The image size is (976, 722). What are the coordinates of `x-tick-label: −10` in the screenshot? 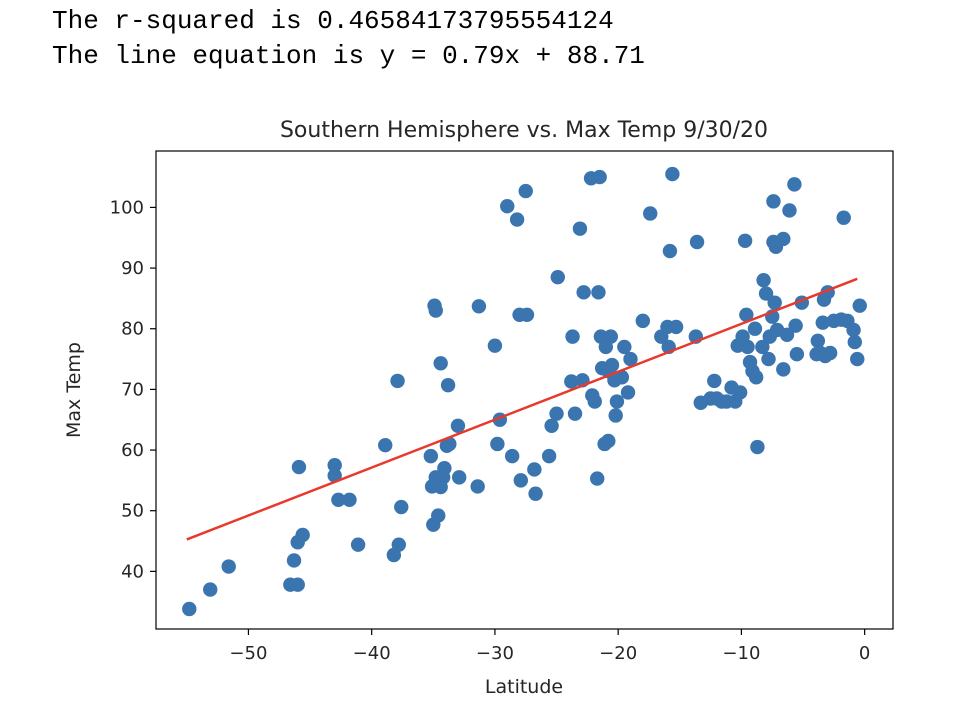 It's located at (741, 653).